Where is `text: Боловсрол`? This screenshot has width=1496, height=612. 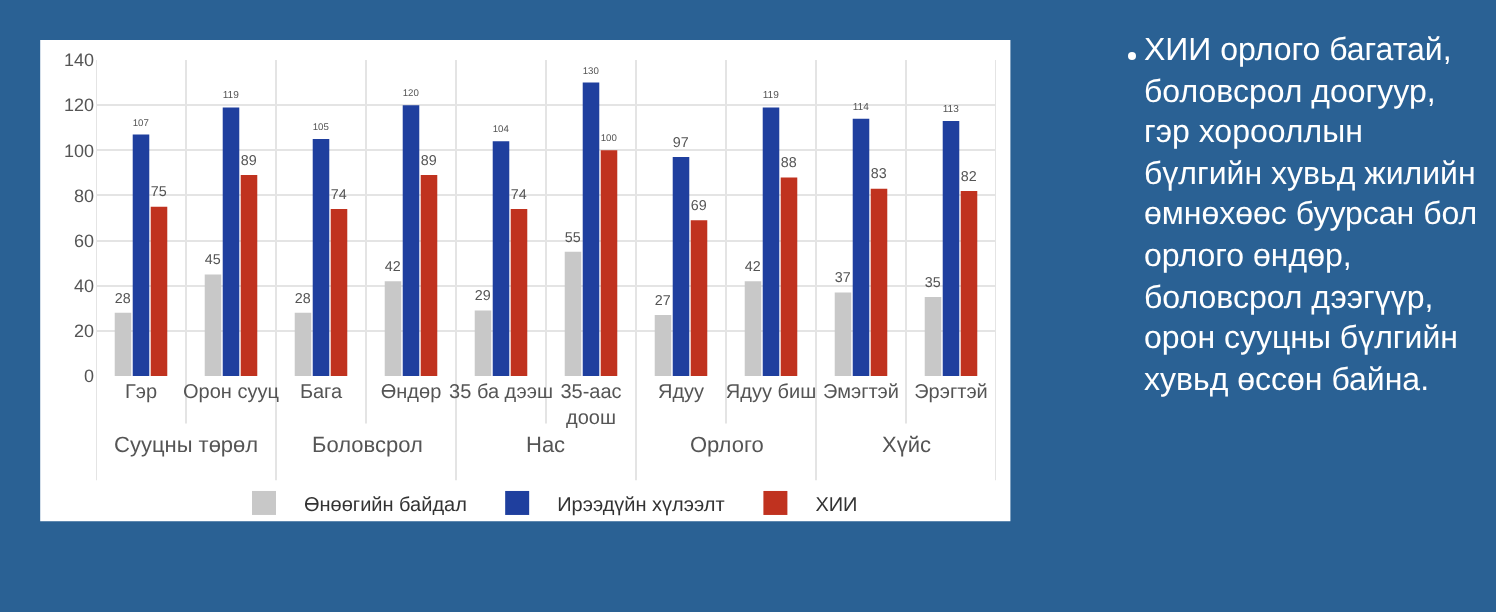 text: Боловсрол is located at coordinates (367, 446).